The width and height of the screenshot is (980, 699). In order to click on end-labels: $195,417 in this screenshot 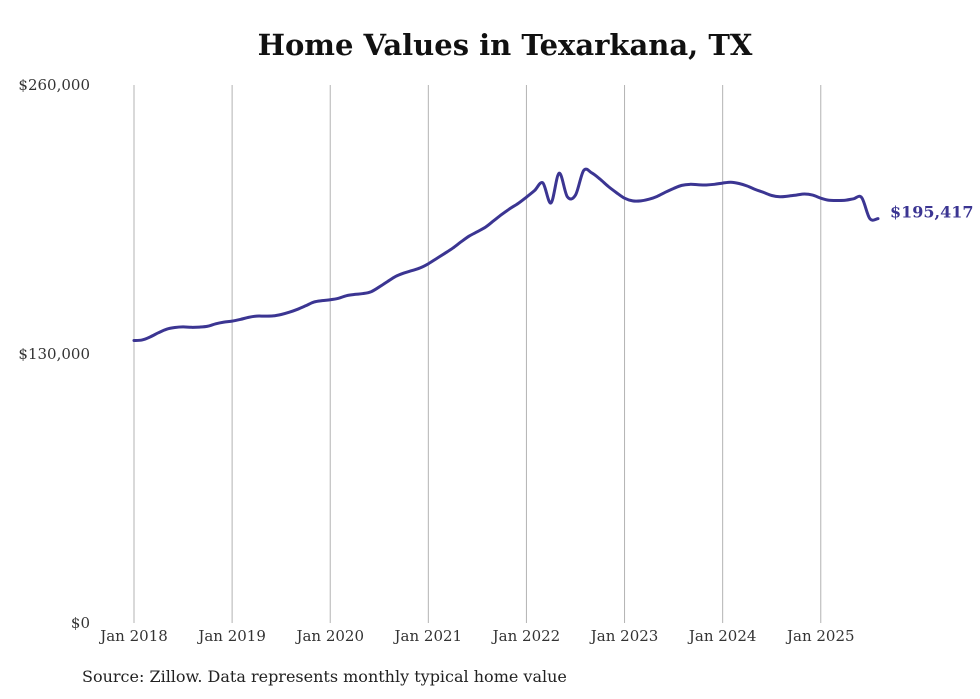, I will do `click(932, 212)`.